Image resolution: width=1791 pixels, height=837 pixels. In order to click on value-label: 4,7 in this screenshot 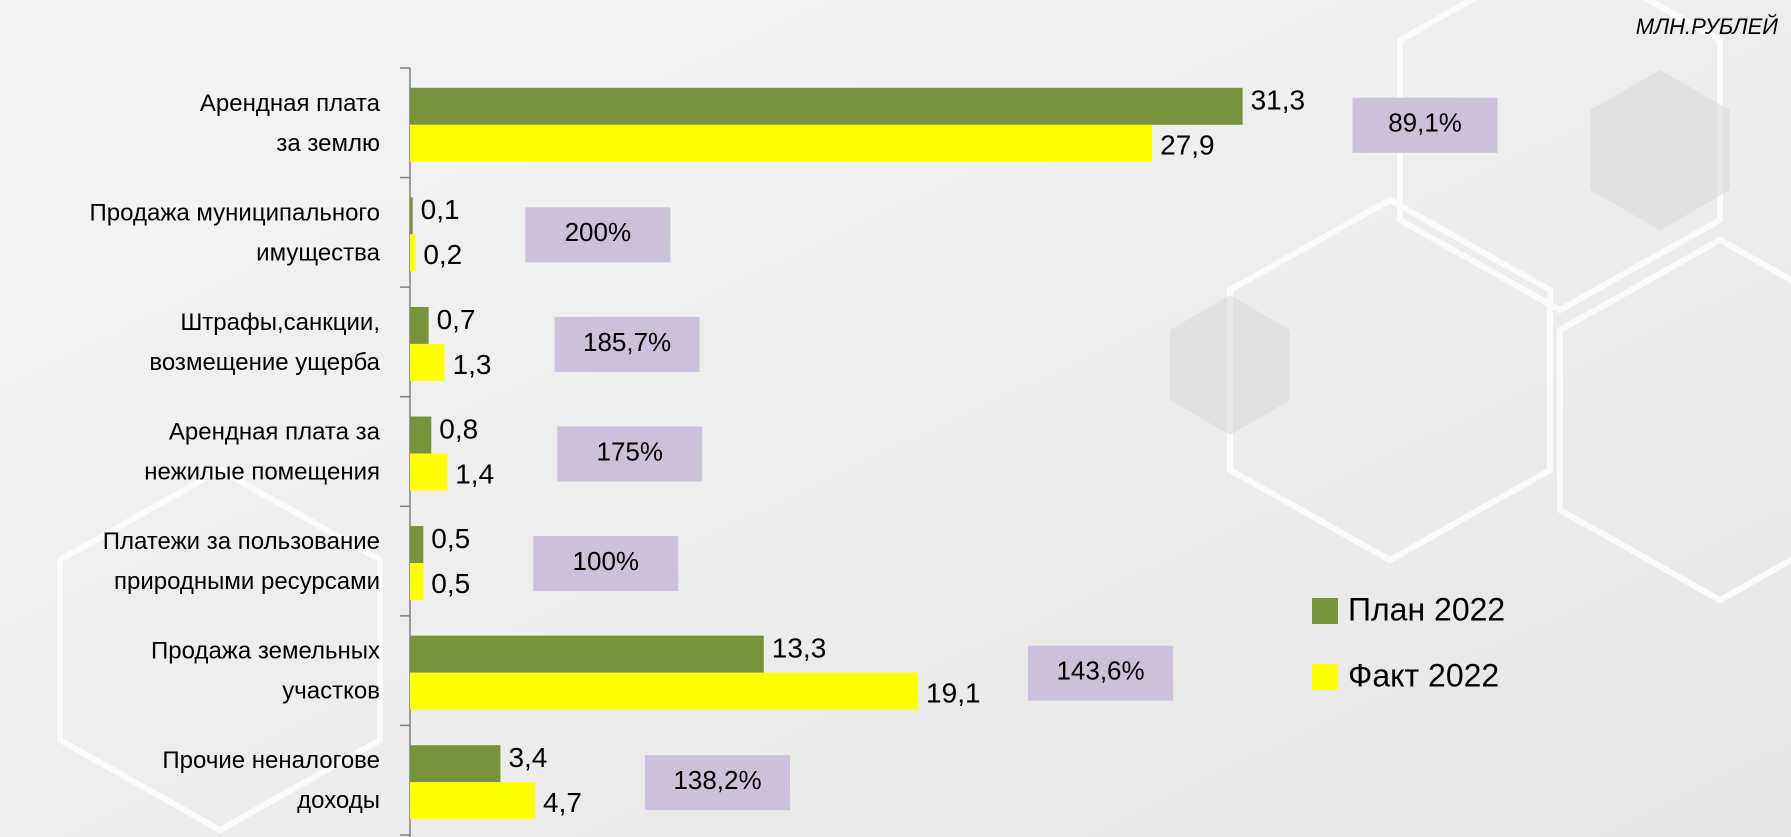, I will do `click(562, 802)`.